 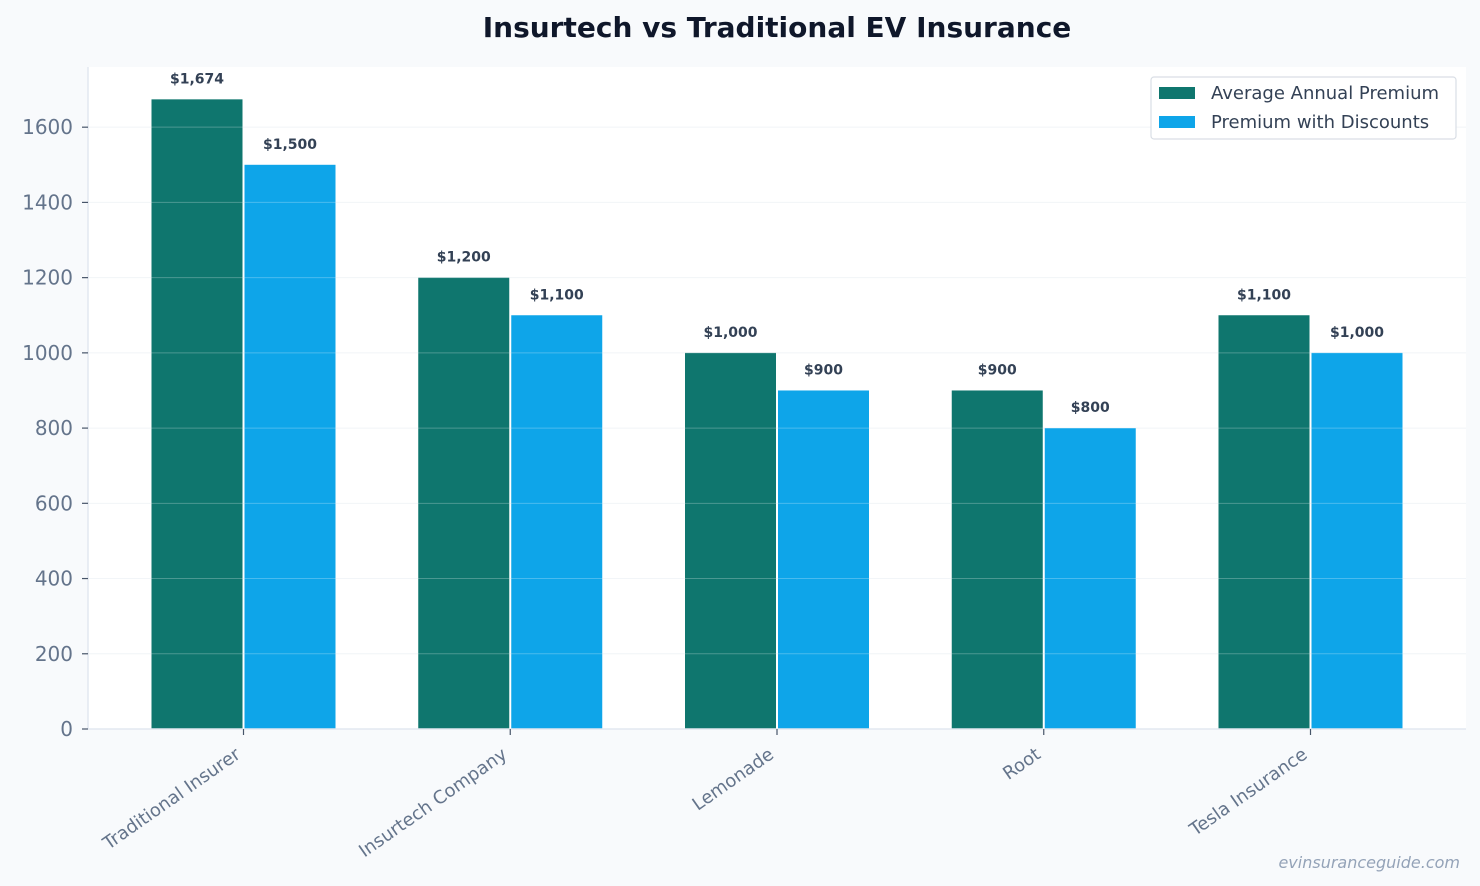 I want to click on legend-label: Average Annual Premium, so click(x=1325, y=93).